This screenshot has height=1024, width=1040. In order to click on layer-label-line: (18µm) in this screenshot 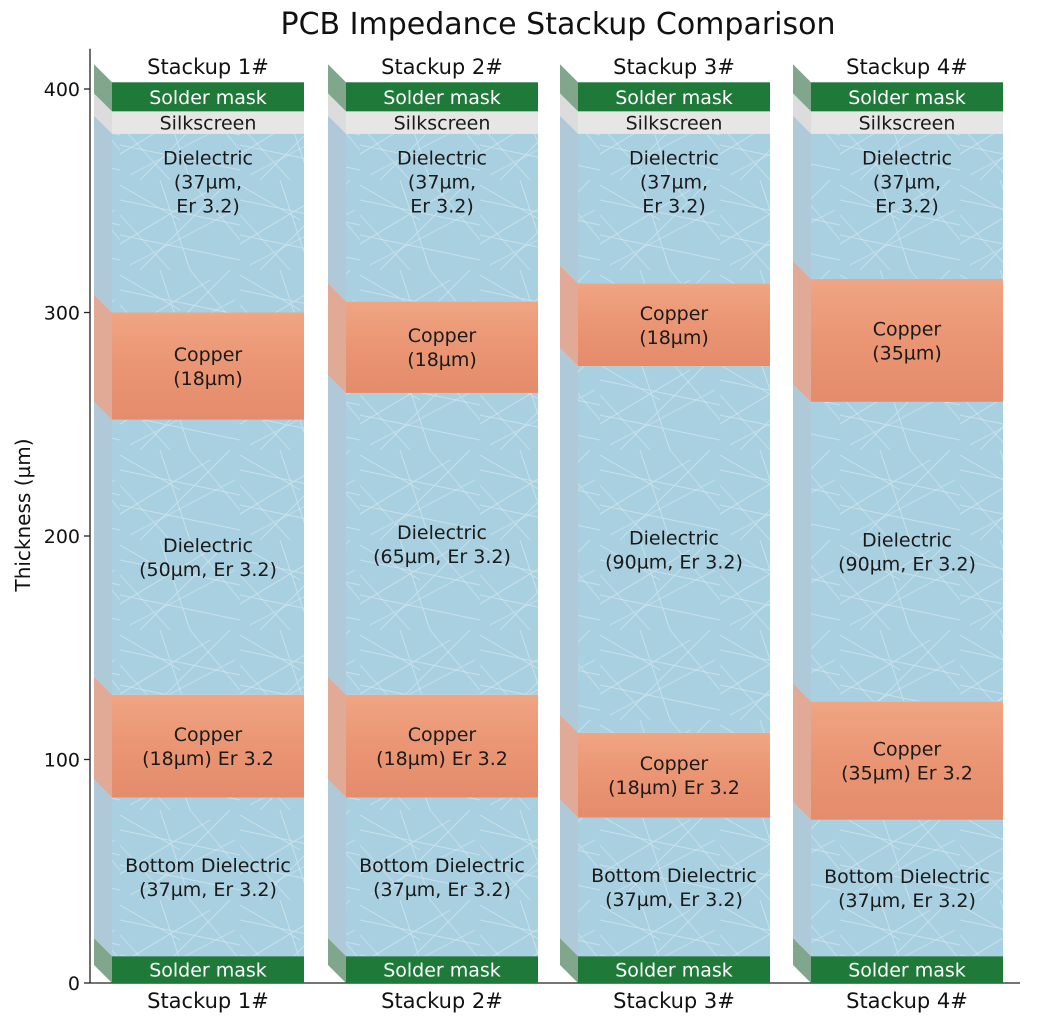, I will do `click(208, 379)`.